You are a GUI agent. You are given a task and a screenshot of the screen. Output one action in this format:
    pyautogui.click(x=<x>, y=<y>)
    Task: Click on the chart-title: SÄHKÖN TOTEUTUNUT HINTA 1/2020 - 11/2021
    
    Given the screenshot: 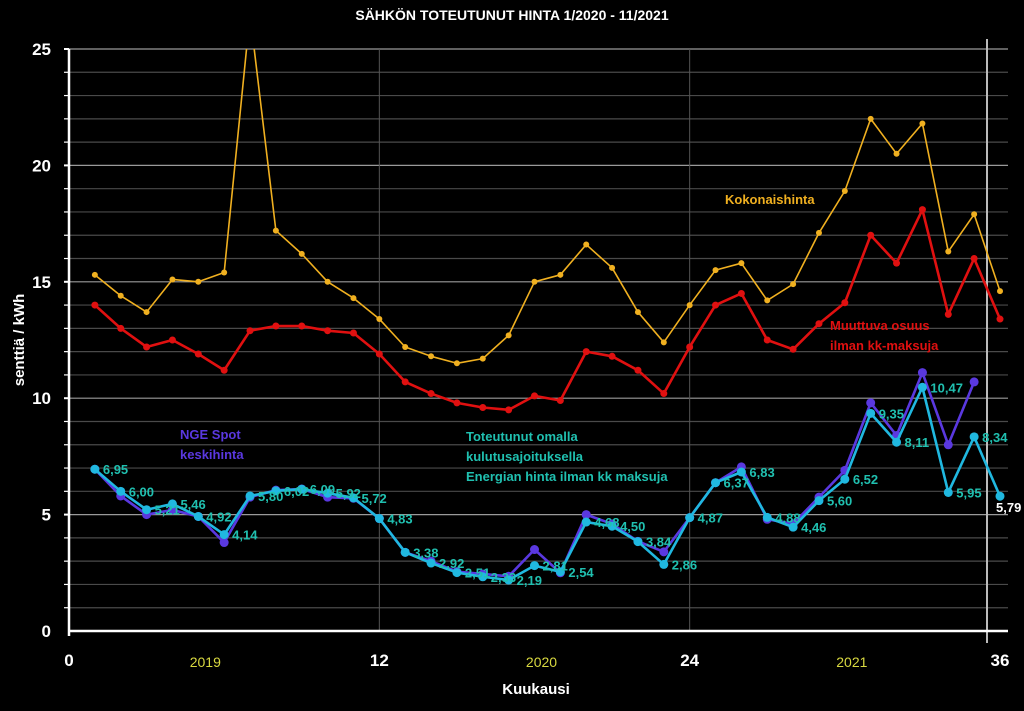 What is the action you would take?
    pyautogui.click(x=511, y=15)
    